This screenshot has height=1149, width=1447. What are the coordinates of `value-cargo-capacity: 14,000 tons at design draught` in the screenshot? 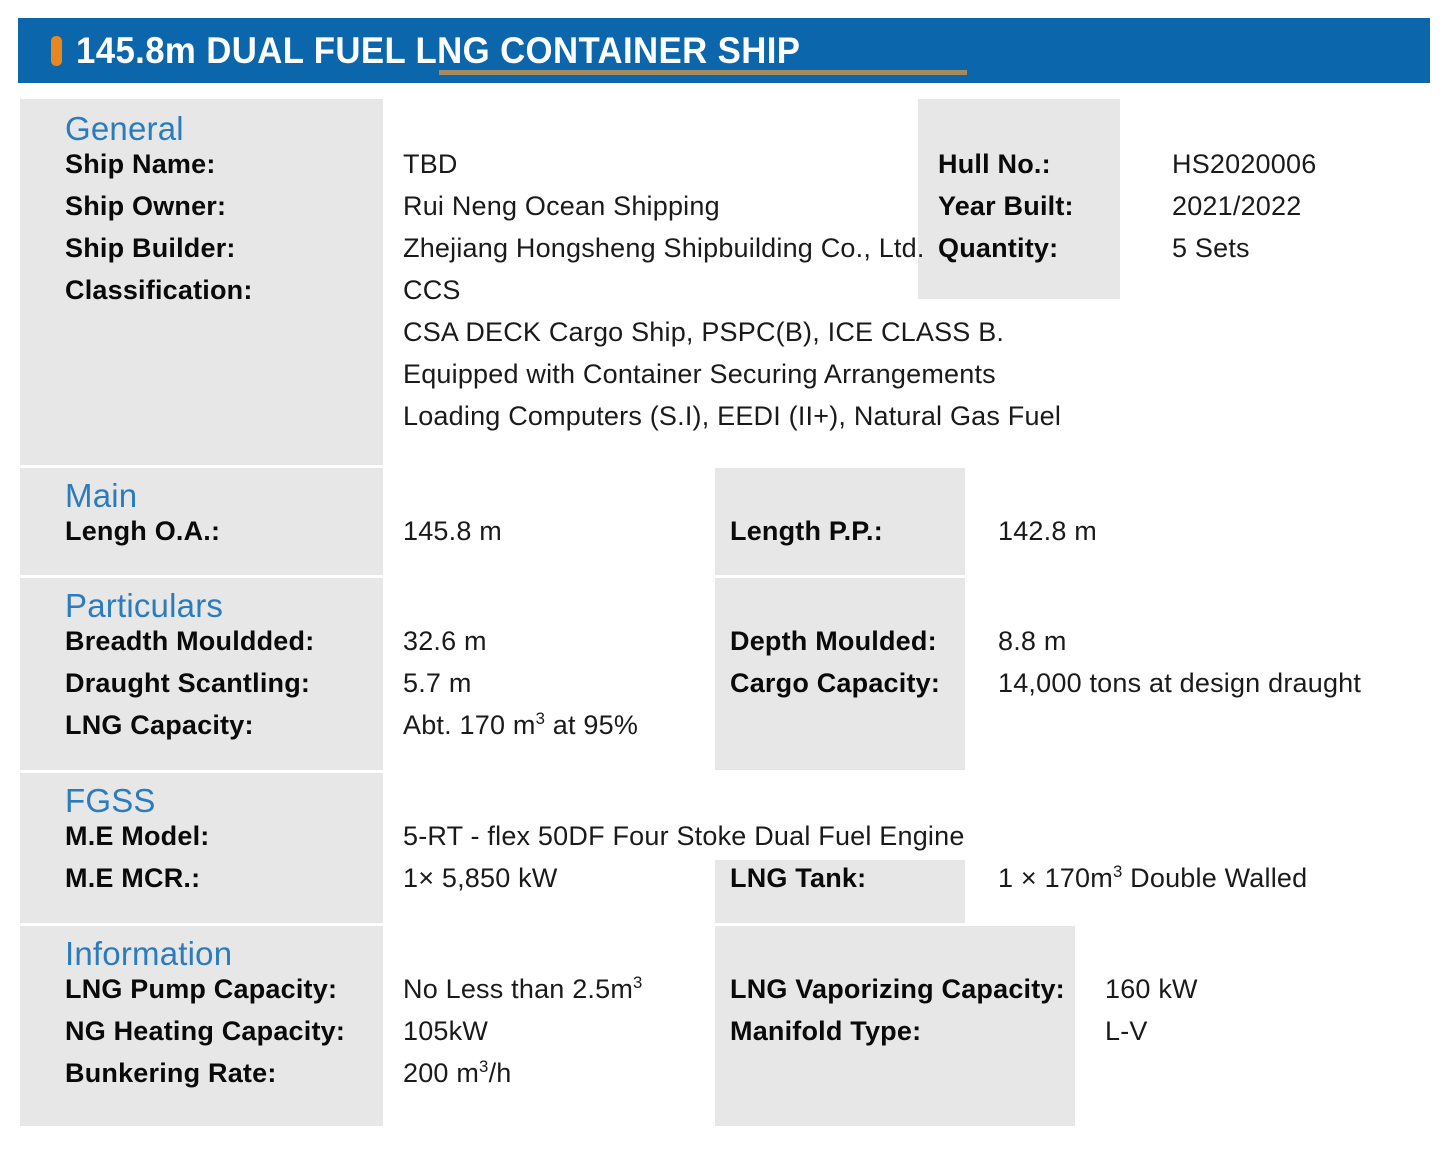 It's located at (1180, 683).